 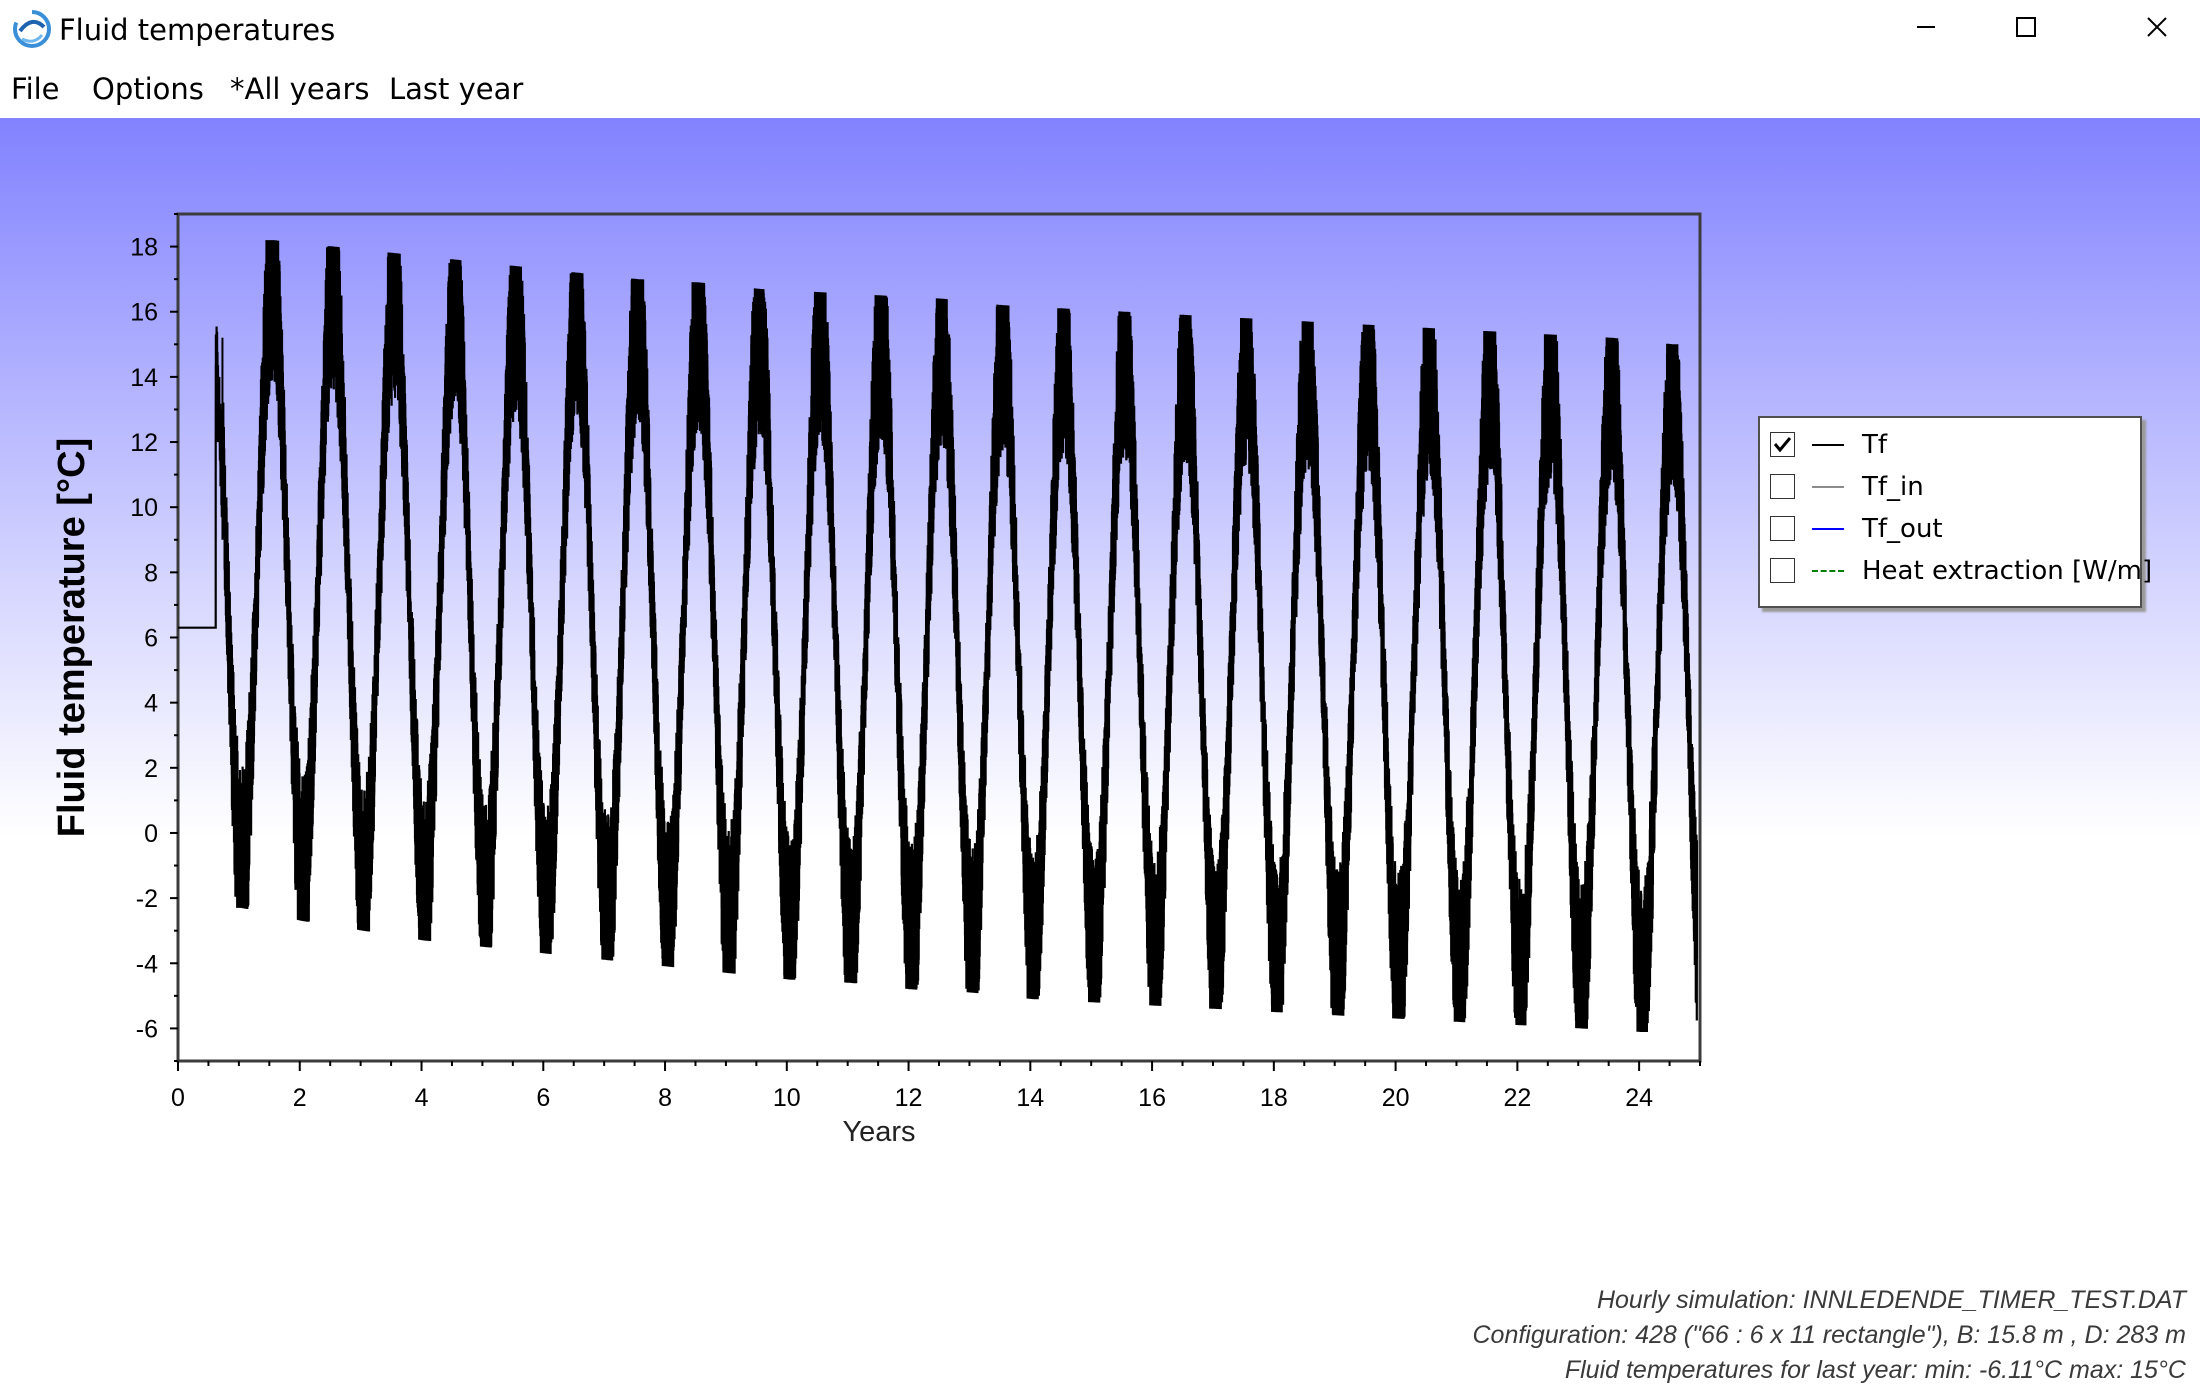 I want to click on y-tick-label: 6, so click(x=151, y=639).